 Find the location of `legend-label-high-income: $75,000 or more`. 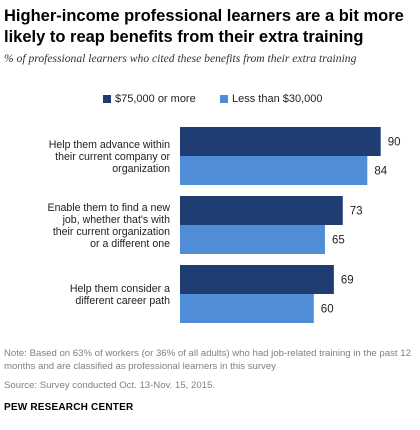

legend-label-high-income: $75,000 or more is located at coordinates (155, 99).